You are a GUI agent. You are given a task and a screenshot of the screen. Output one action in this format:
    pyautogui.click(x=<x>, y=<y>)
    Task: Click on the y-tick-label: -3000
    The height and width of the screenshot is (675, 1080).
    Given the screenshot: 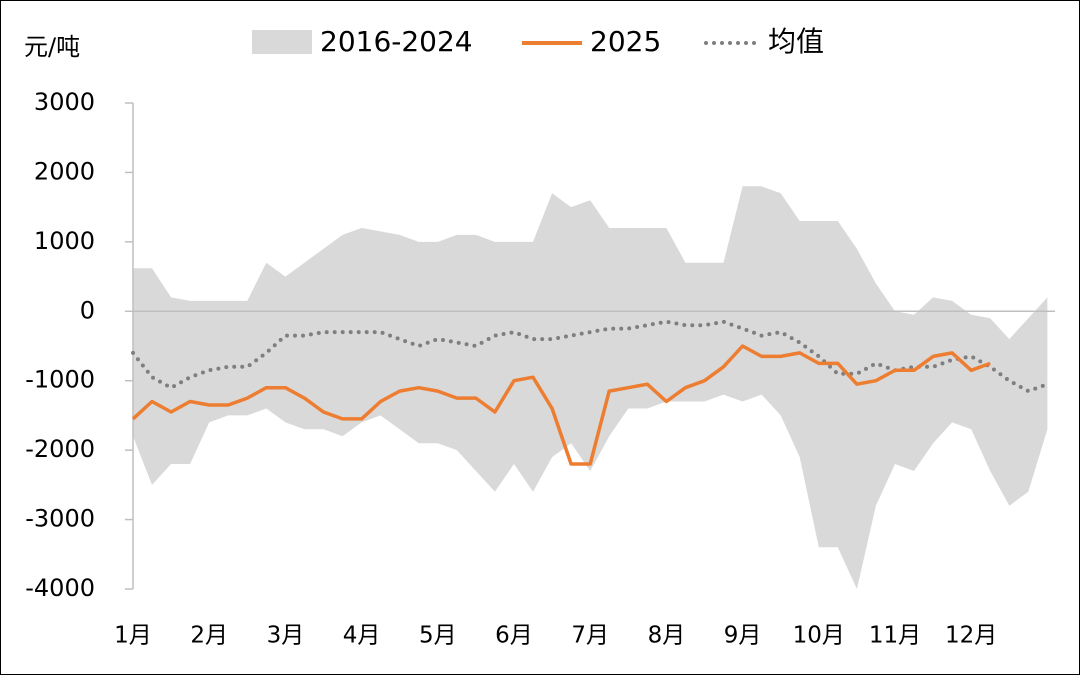 What is the action you would take?
    pyautogui.click(x=60, y=519)
    